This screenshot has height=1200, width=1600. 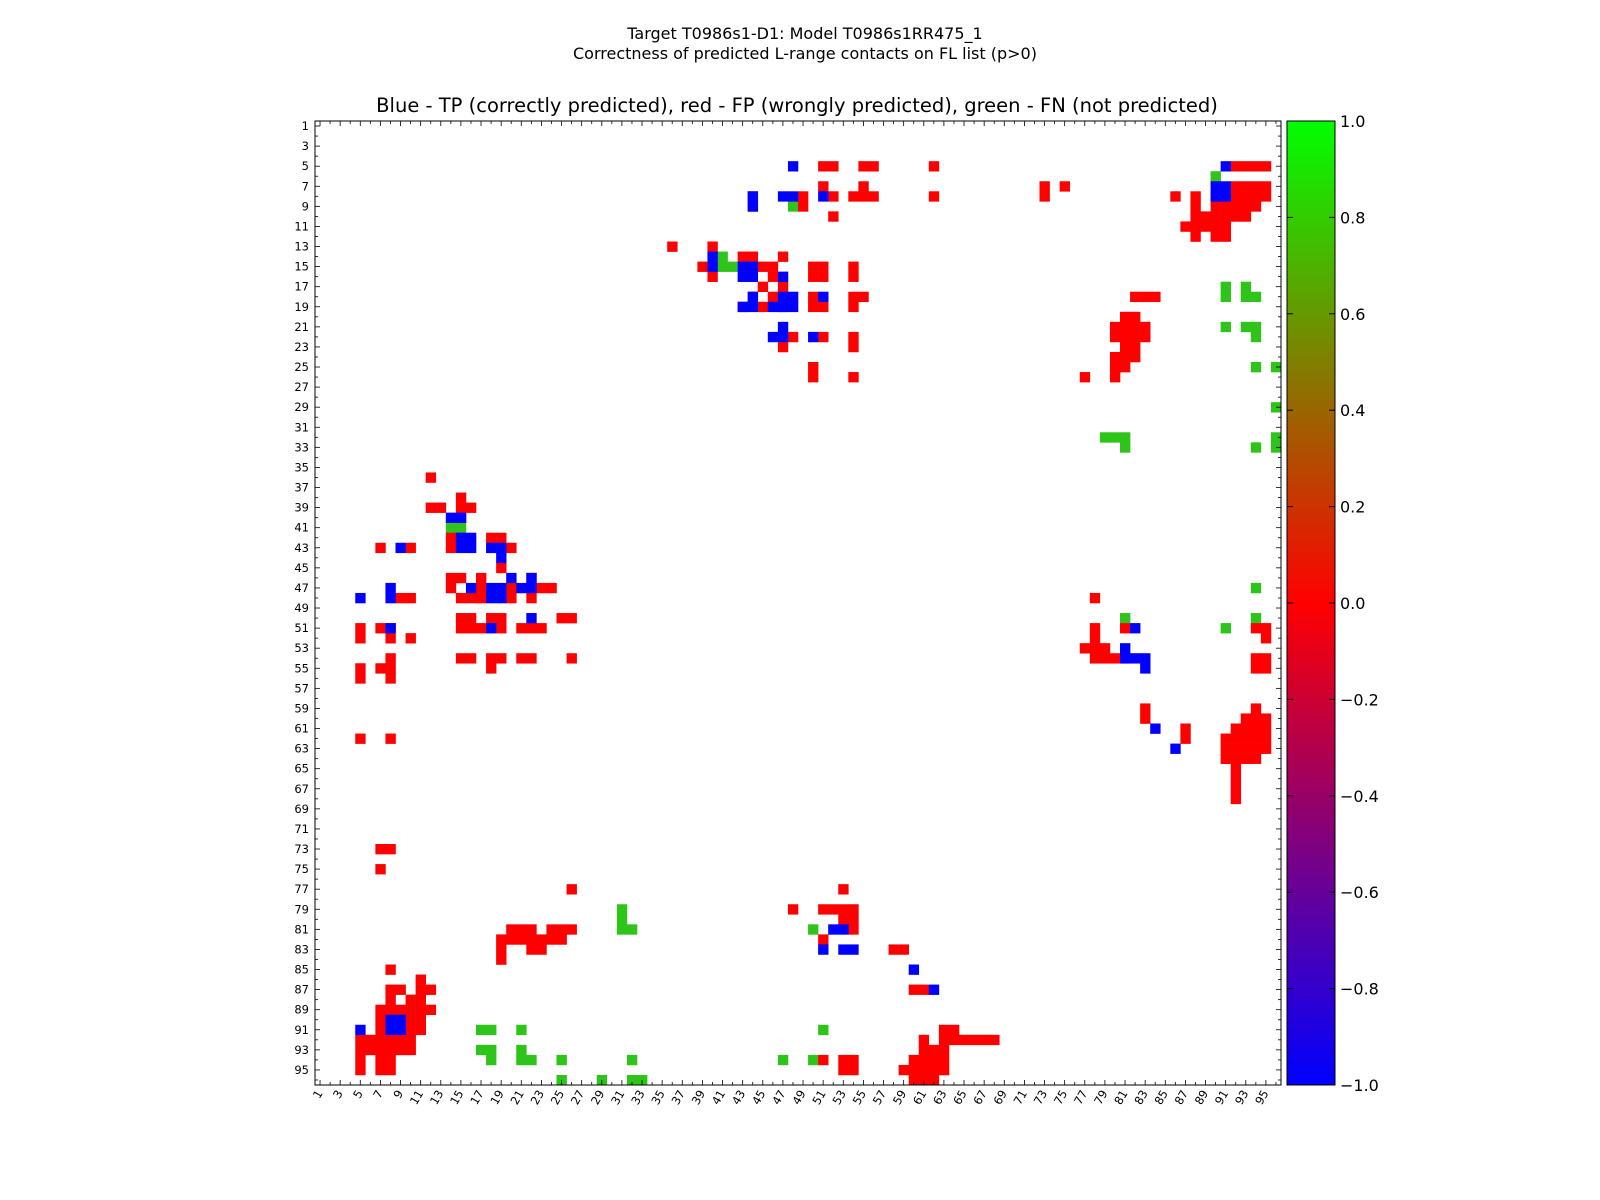 What do you see at coordinates (301, 508) in the screenshot?
I see `y-tick-label: 39` at bounding box center [301, 508].